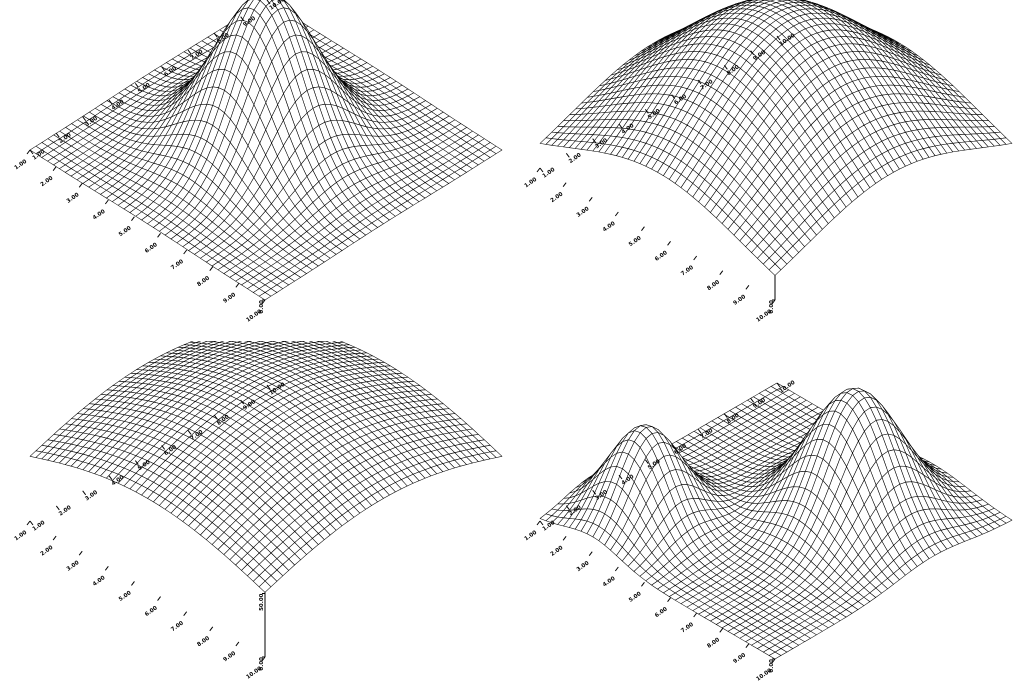 Image resolution: width=1021 pixels, height=683 pixels. I want to click on x-tick-label: 3.00, so click(91, 496).